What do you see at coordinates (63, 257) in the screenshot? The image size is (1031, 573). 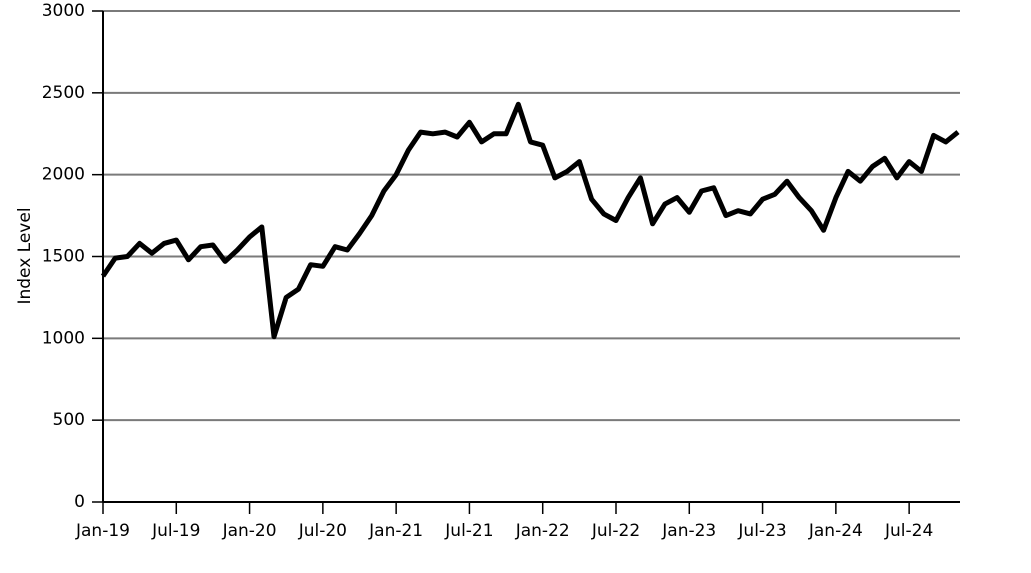 I see `y-tick-label: 1500` at bounding box center [63, 257].